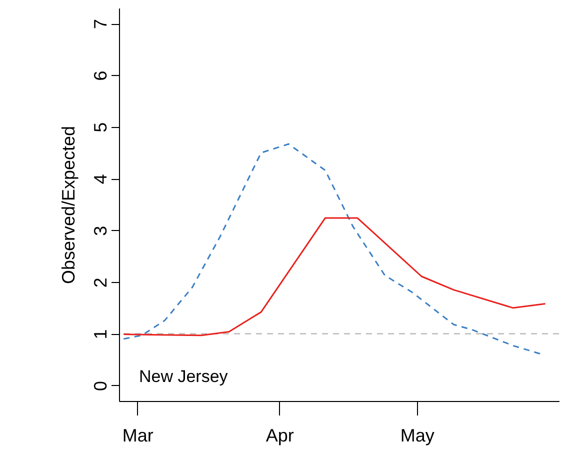 The image size is (565, 459). Describe the element at coordinates (417, 436) in the screenshot. I see `x-tick-label: May` at that location.